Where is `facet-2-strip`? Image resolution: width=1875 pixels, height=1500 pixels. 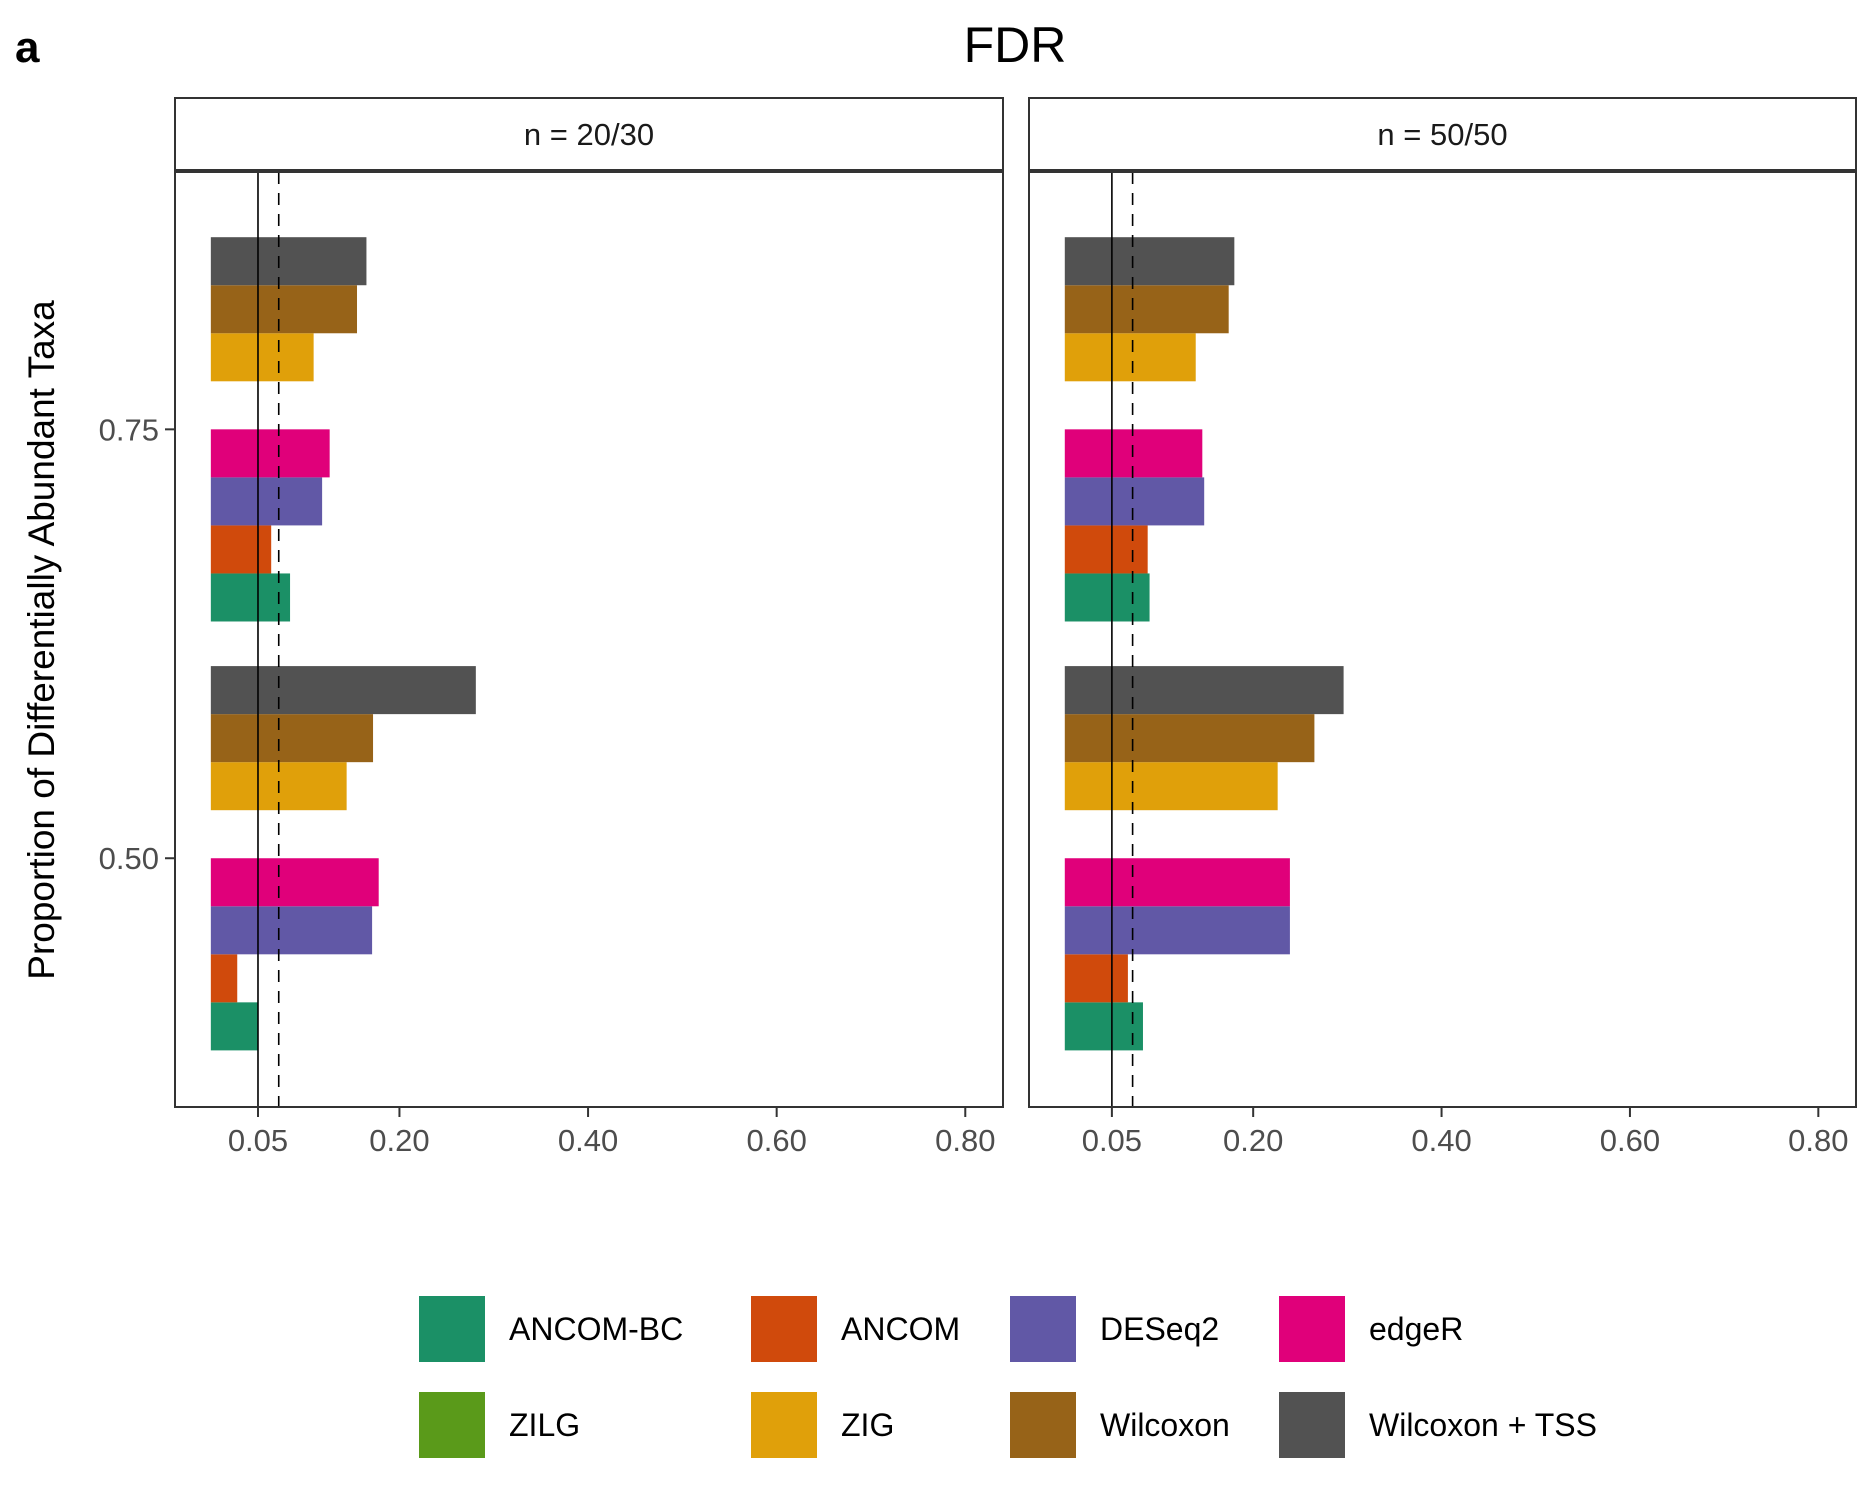
facet-2-strip is located at coordinates (1442, 134).